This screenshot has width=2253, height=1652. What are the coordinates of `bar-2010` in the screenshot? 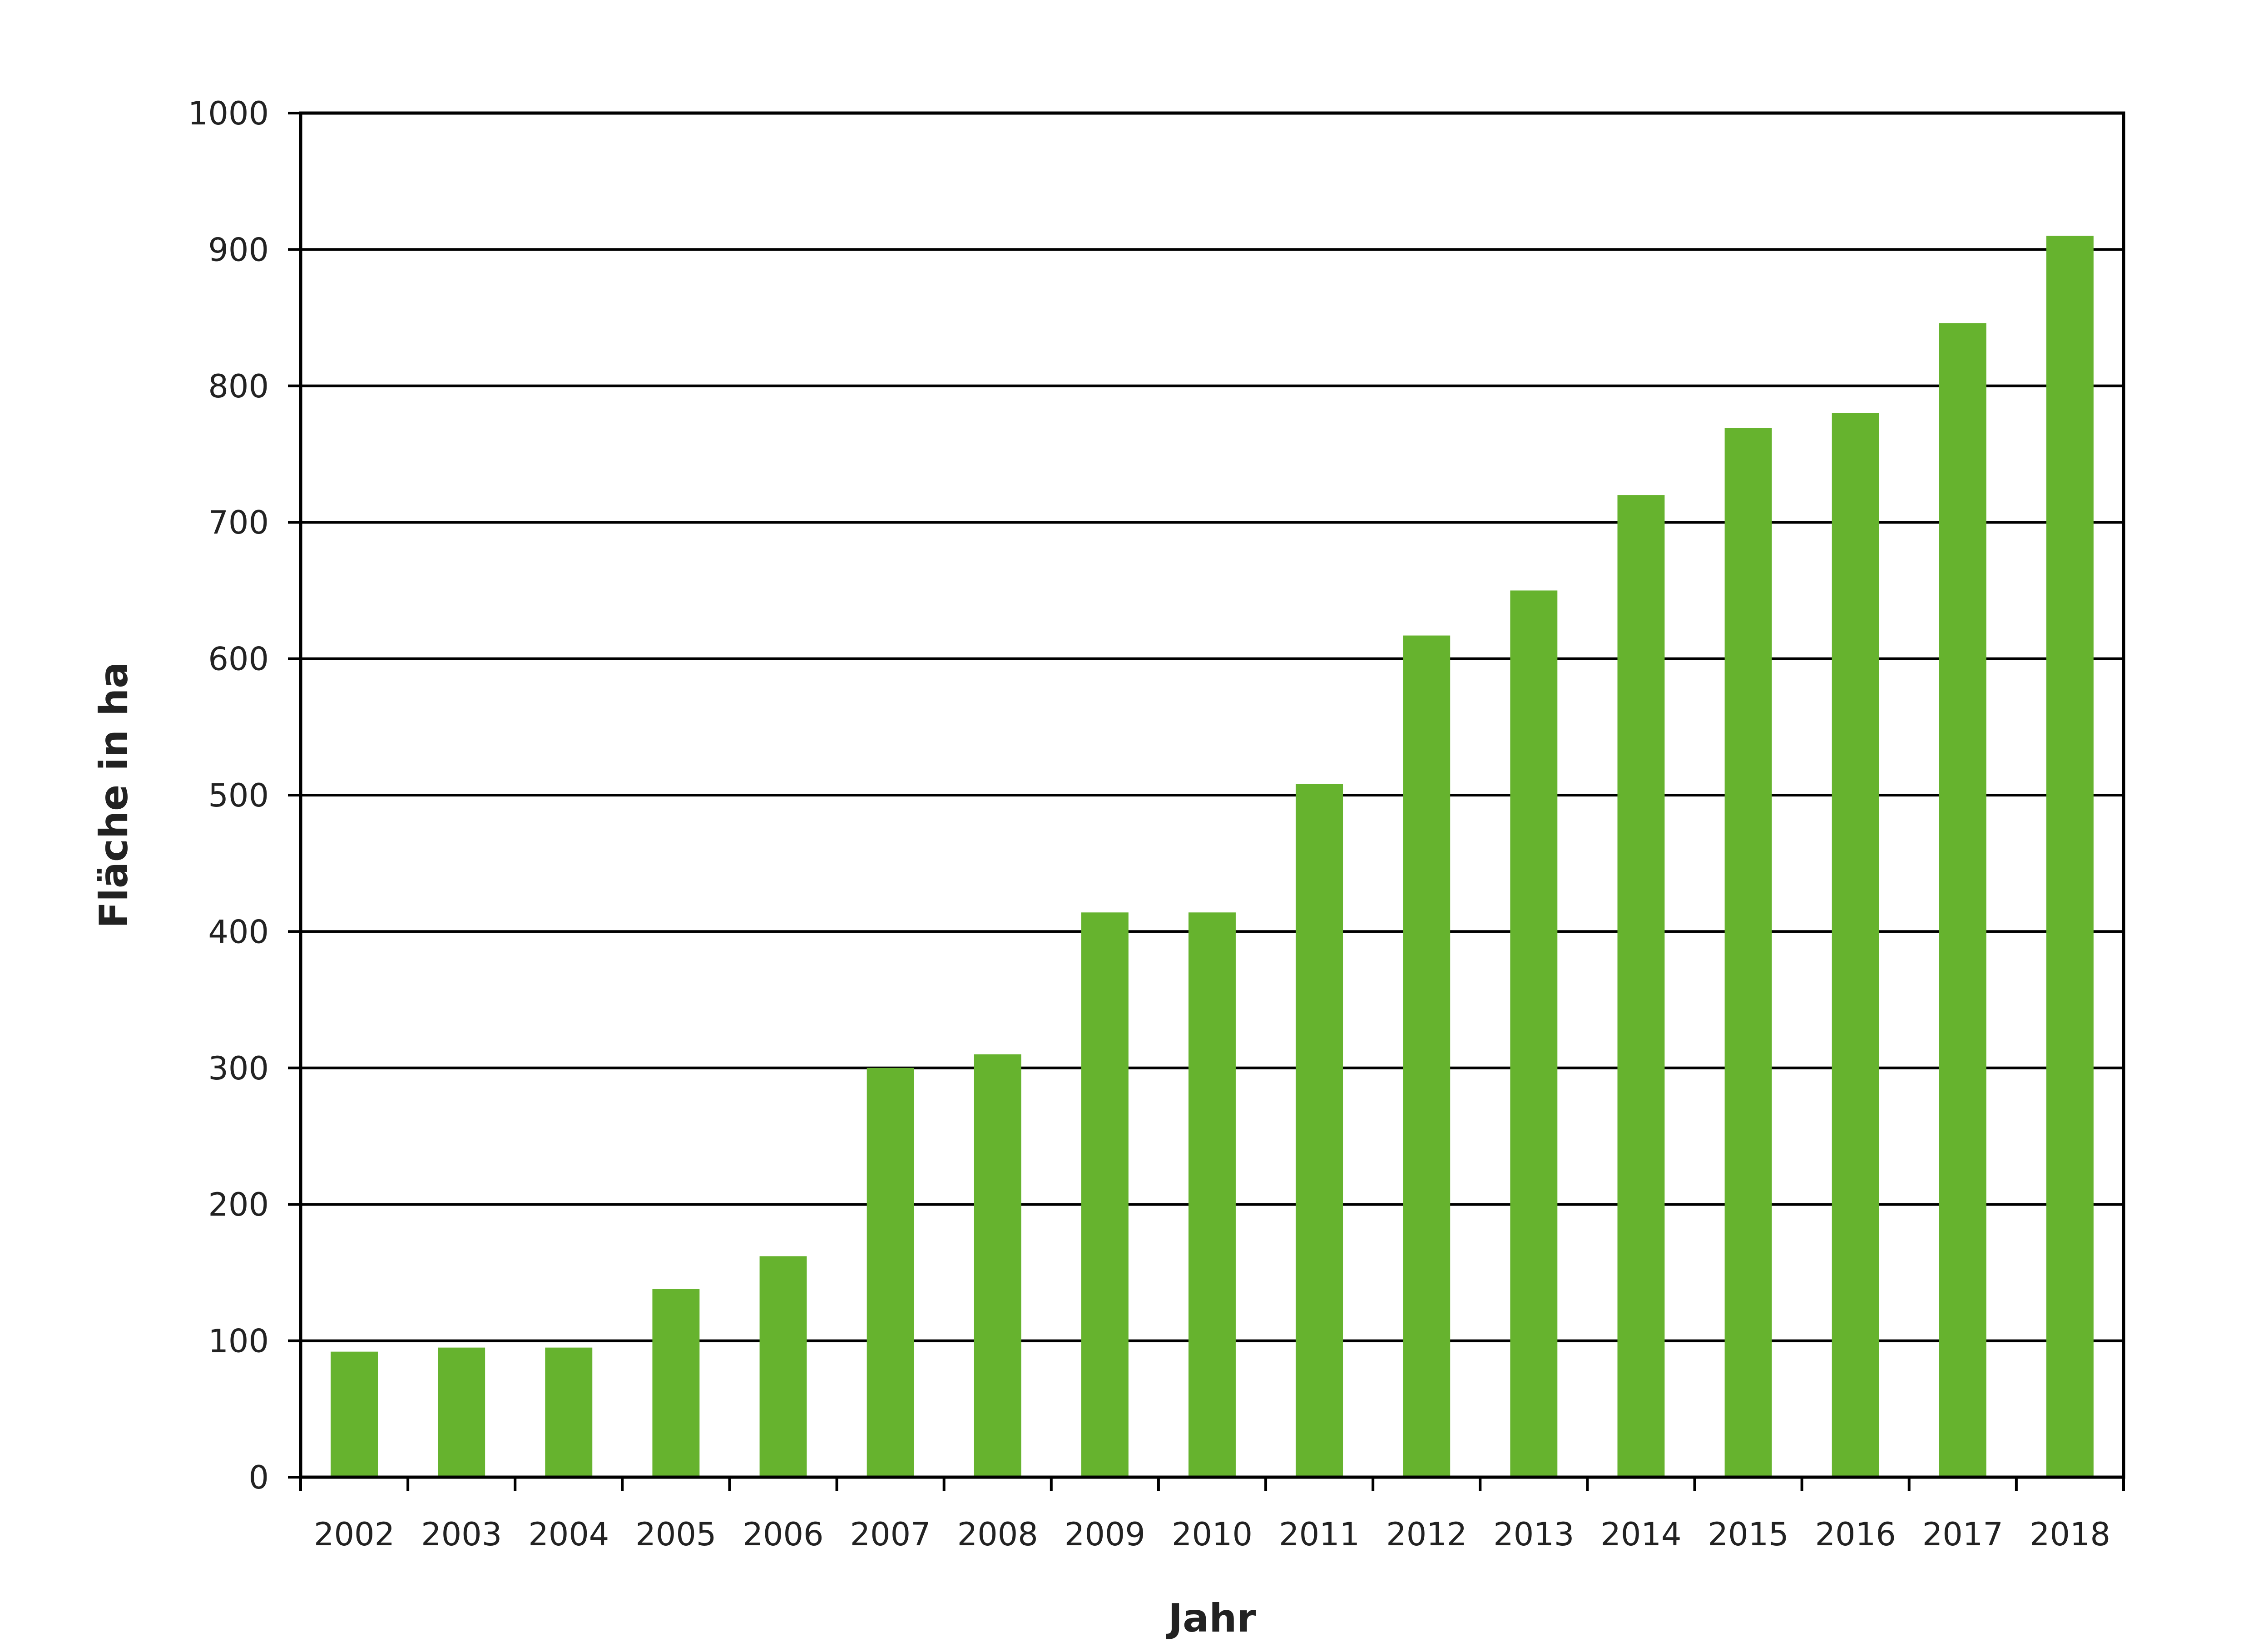 It's located at (1212, 1194).